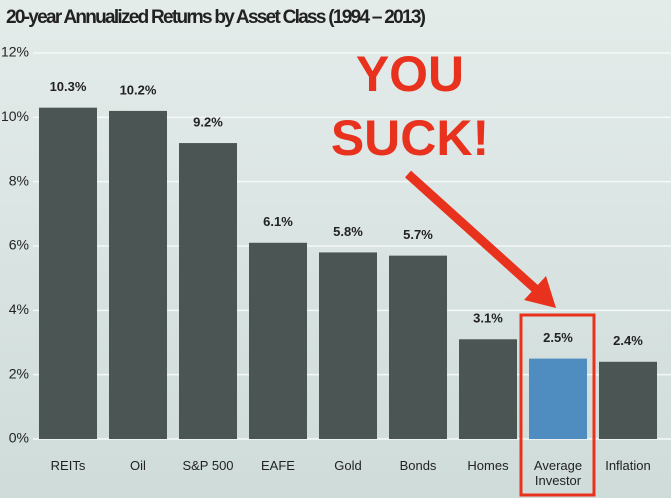 The image size is (671, 498). What do you see at coordinates (208, 122) in the screenshot?
I see `value-label: 9.2%` at bounding box center [208, 122].